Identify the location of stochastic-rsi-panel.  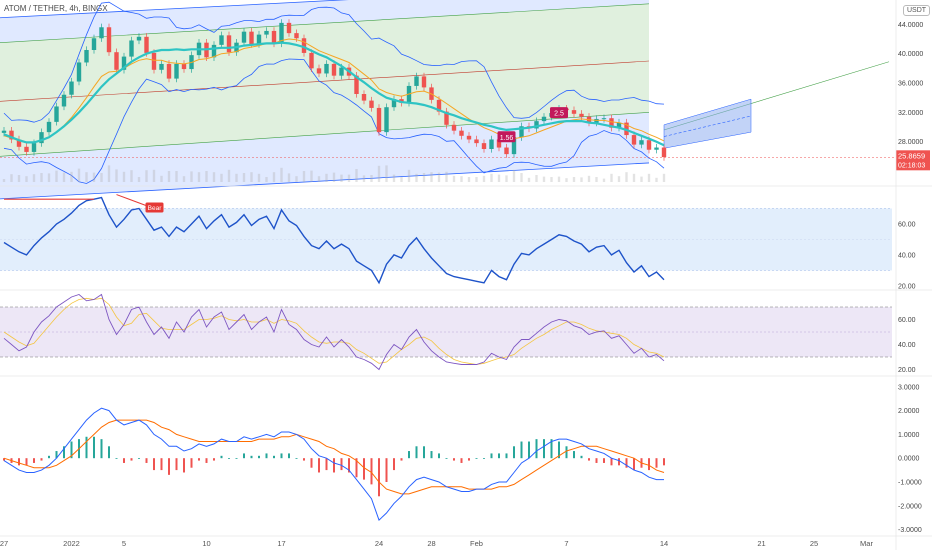
(446, 332).